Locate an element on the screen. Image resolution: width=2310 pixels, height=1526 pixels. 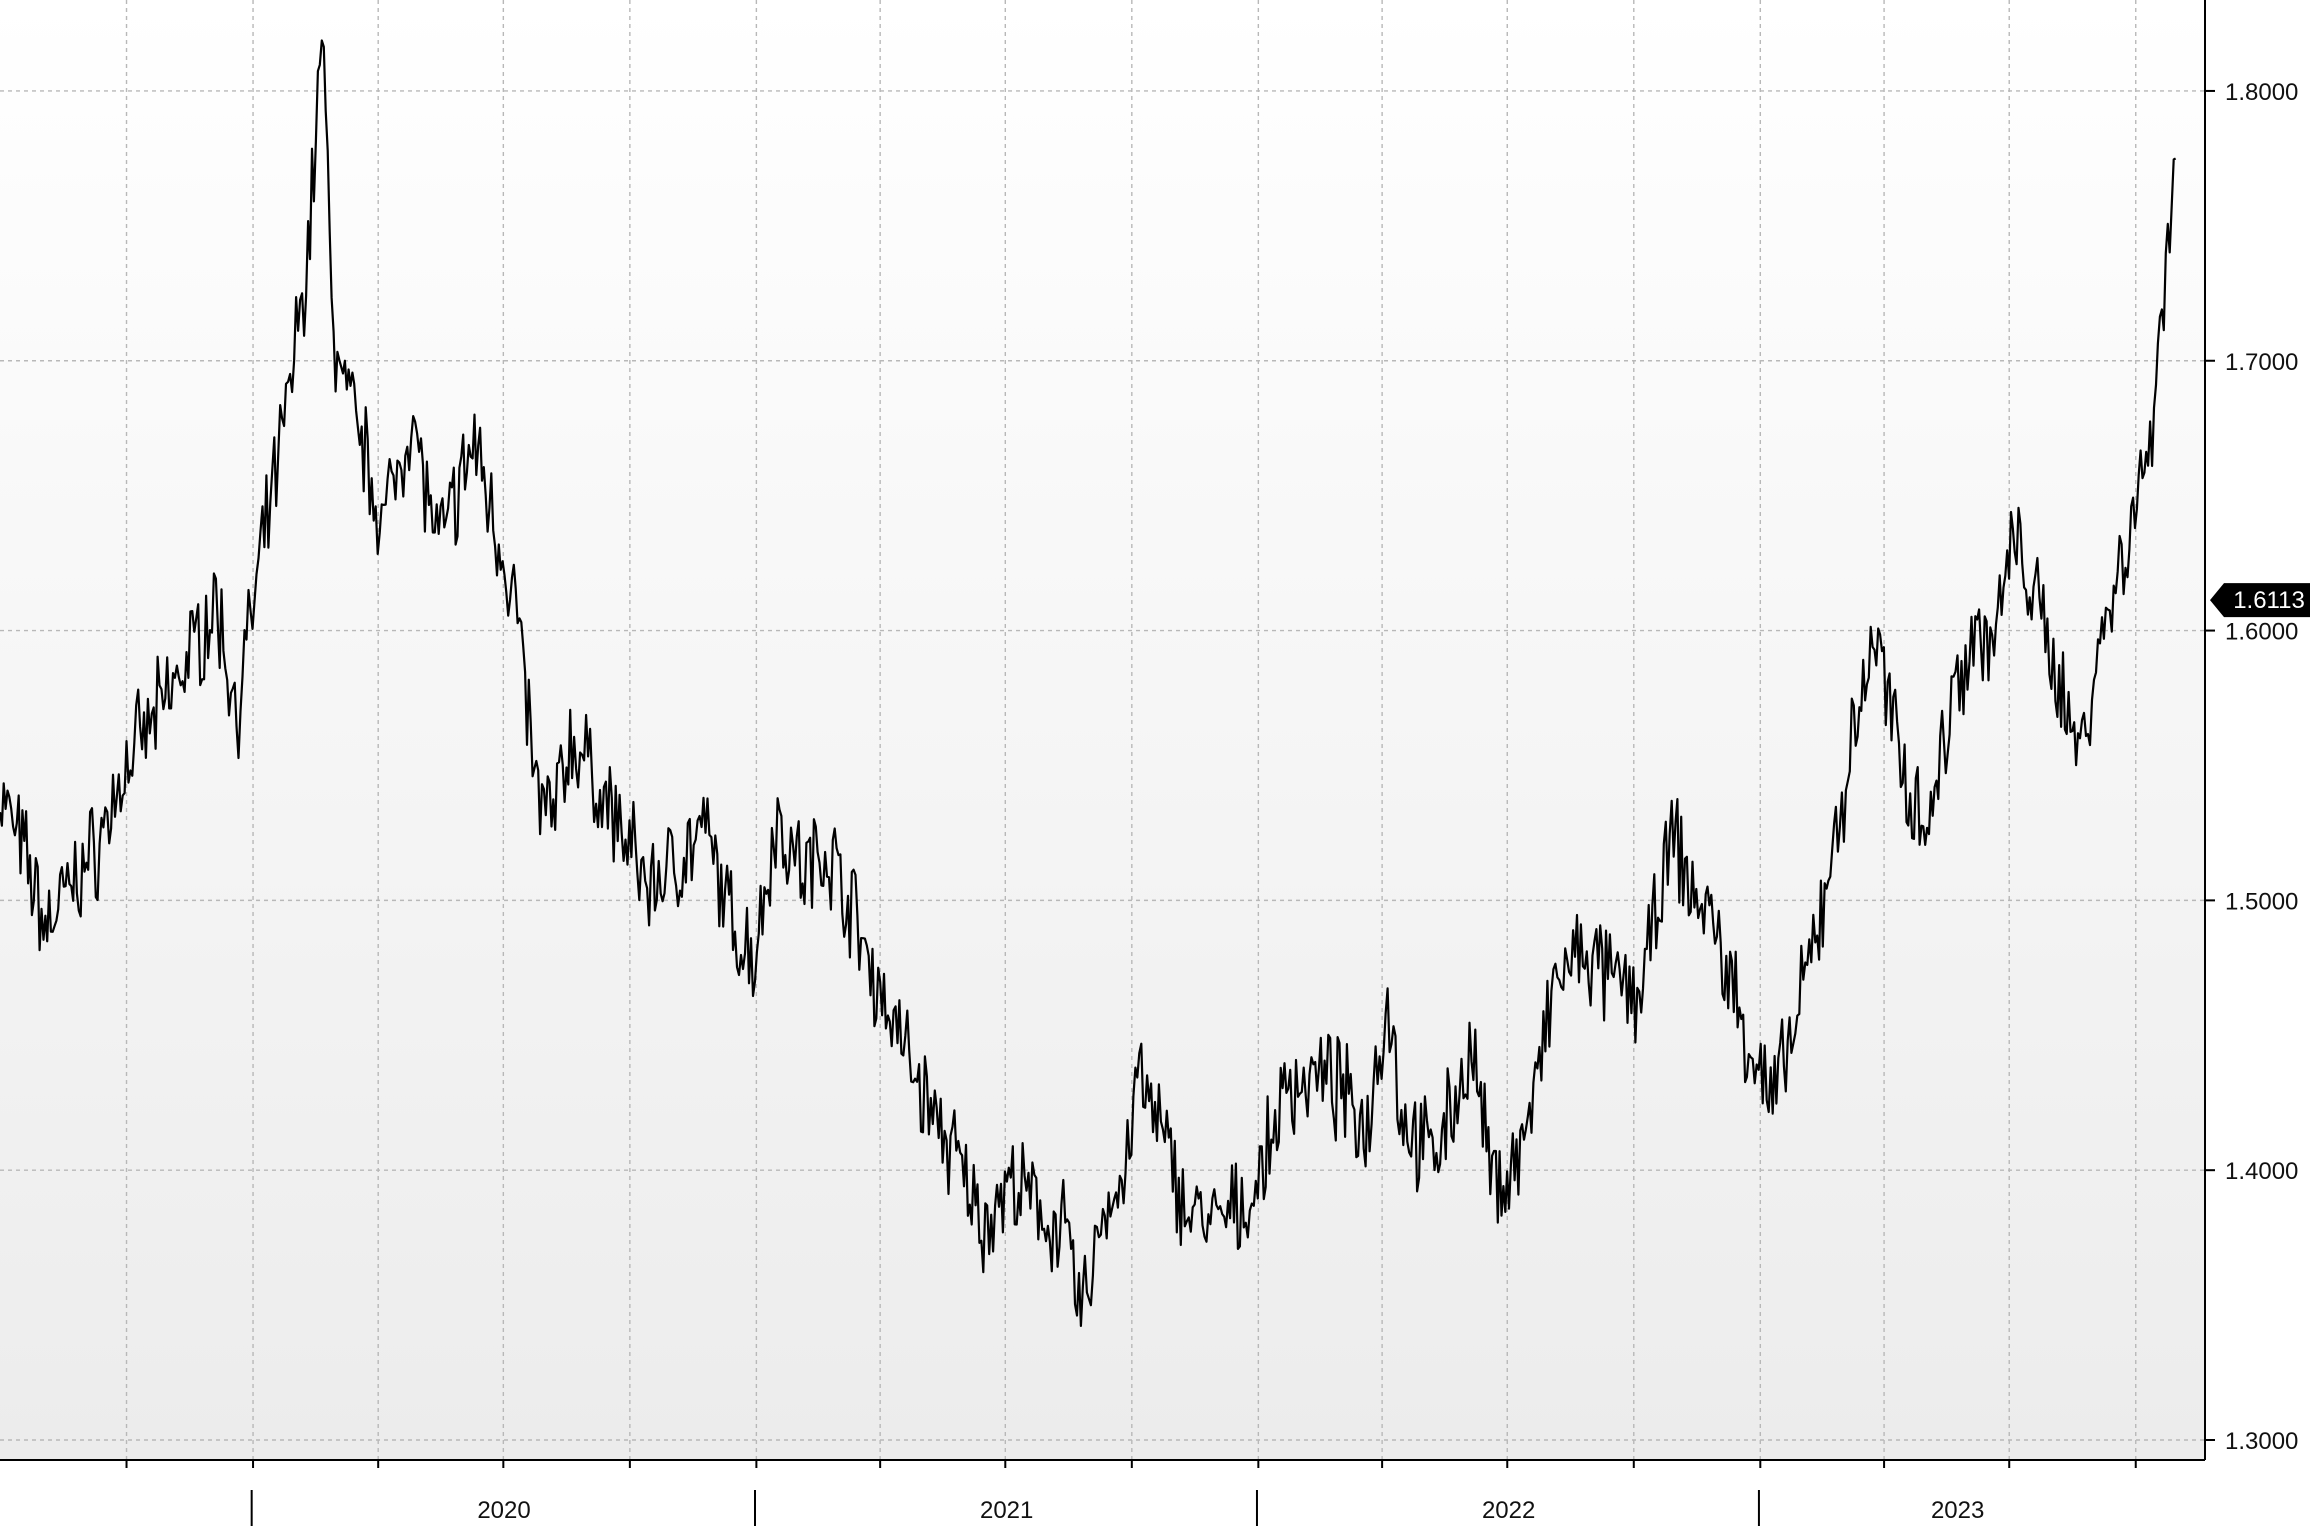
y-tick-label: 1.5000 is located at coordinates (2261, 901).